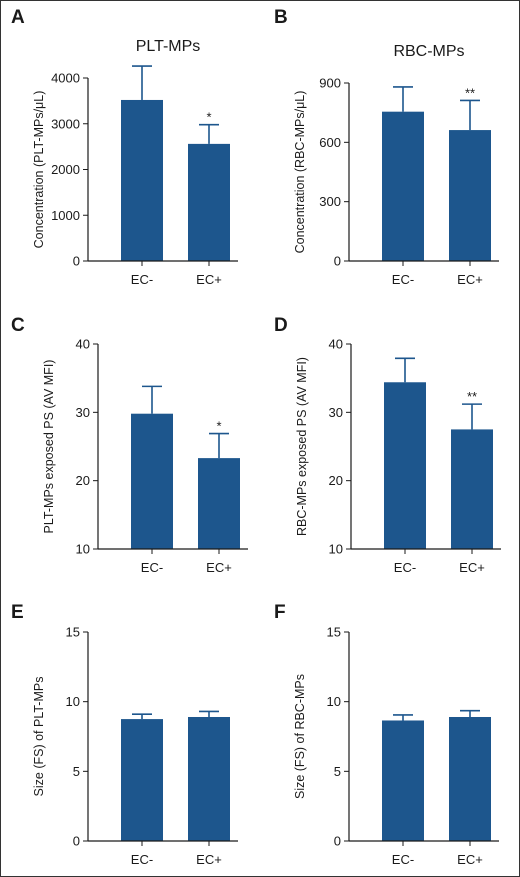 This screenshot has height=877, width=520. Describe the element at coordinates (39, 737) in the screenshot. I see `y-axis-label: Size (FS) of PLT-MPs` at that location.